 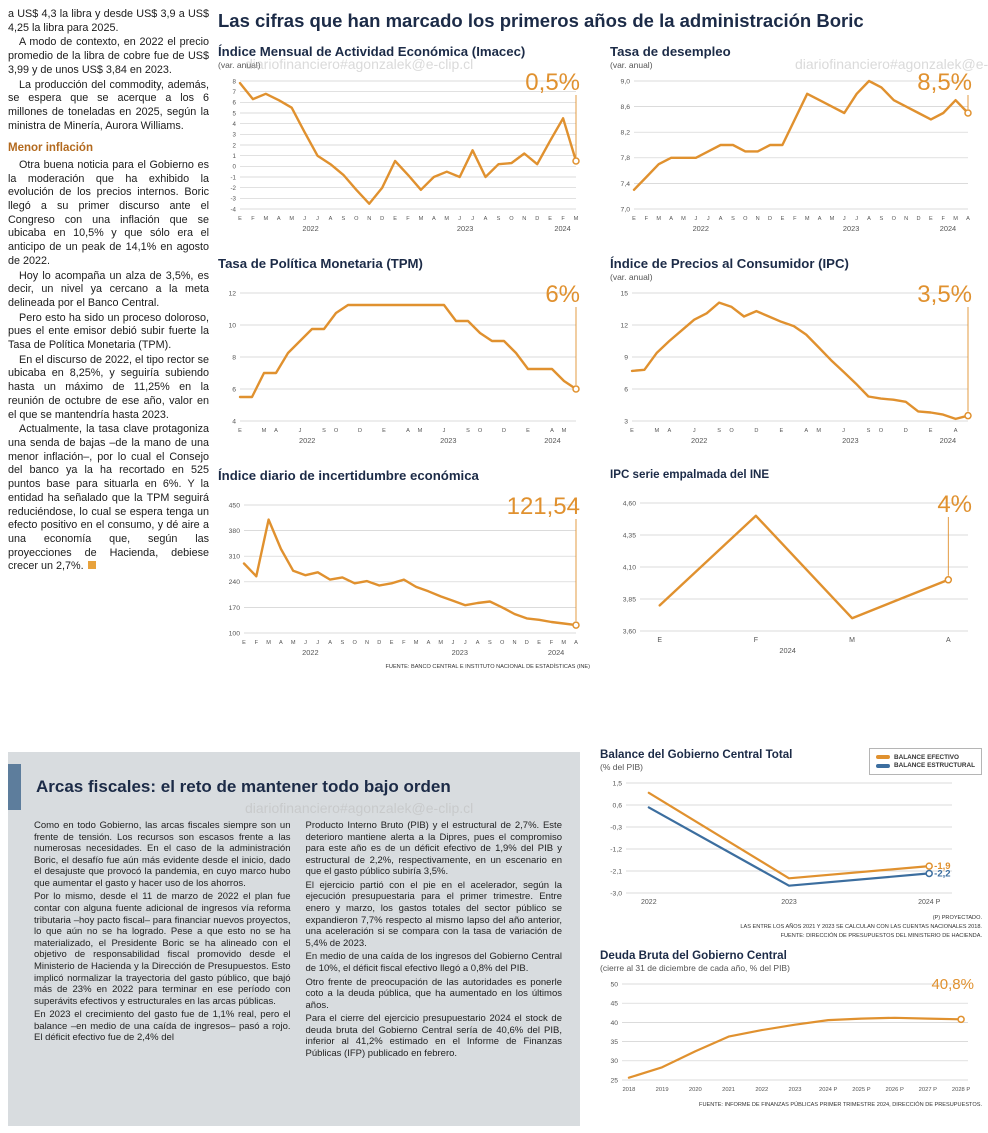 I want to click on svg-text: 450, so click(x=235, y=505).